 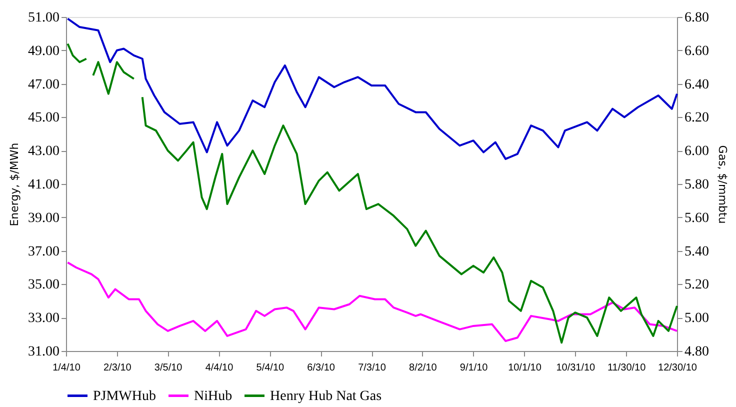 I want to click on x-tick-label: 4/4/10, so click(x=219, y=368).